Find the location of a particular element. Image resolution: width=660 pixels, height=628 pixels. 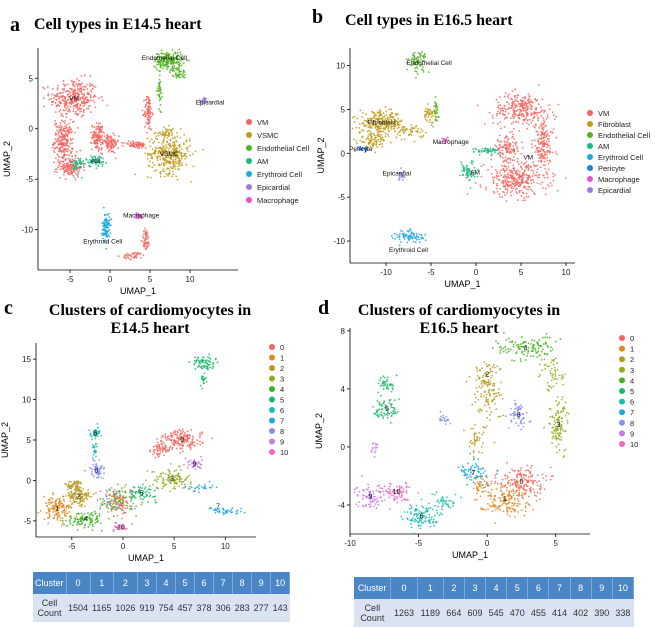

panel-title-d-line1: Clusters of cardiomyocytes in is located at coordinates (459, 310).